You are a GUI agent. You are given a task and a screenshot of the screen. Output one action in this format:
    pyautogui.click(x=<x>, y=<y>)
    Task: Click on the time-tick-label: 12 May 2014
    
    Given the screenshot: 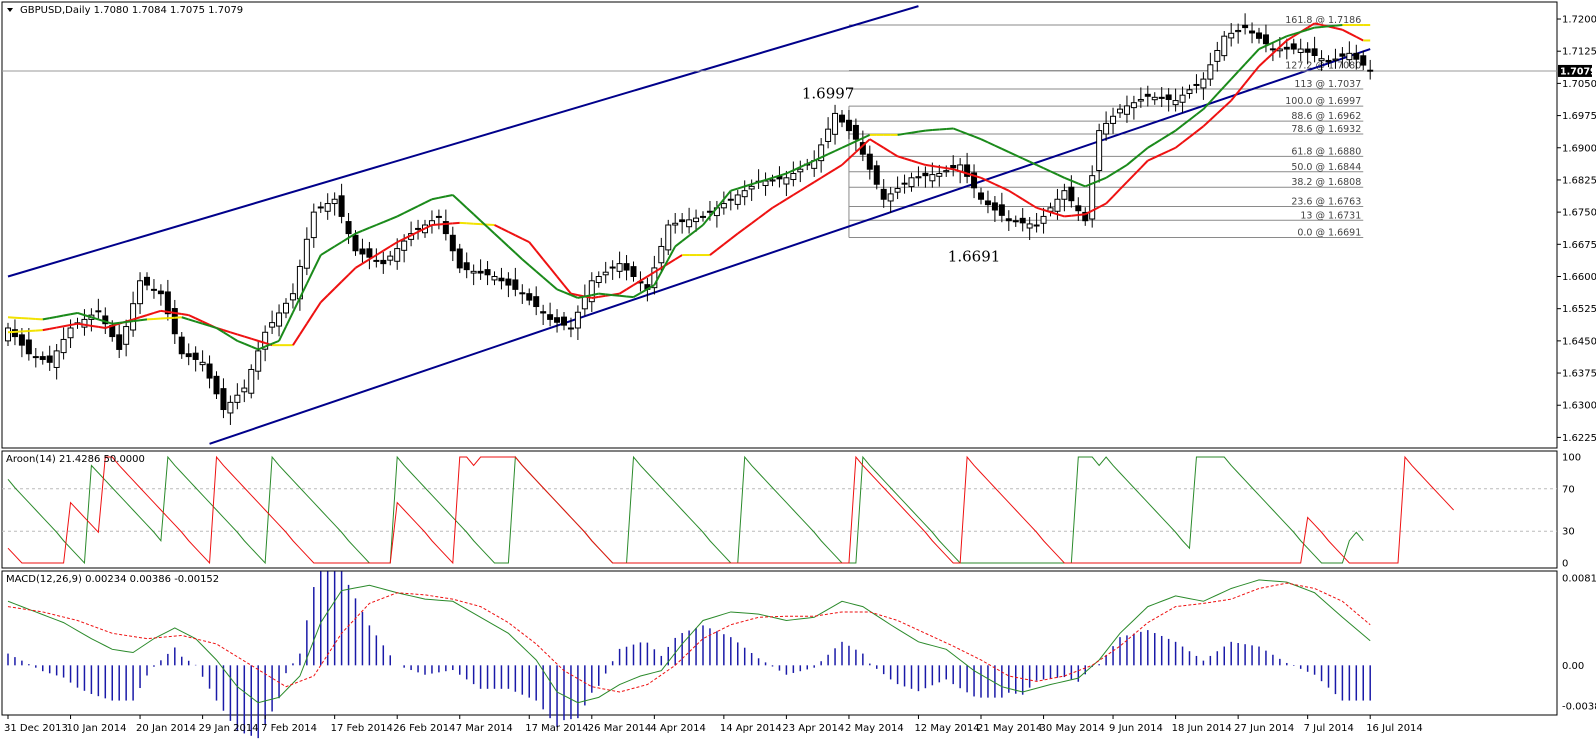 What is the action you would take?
    pyautogui.click(x=946, y=728)
    